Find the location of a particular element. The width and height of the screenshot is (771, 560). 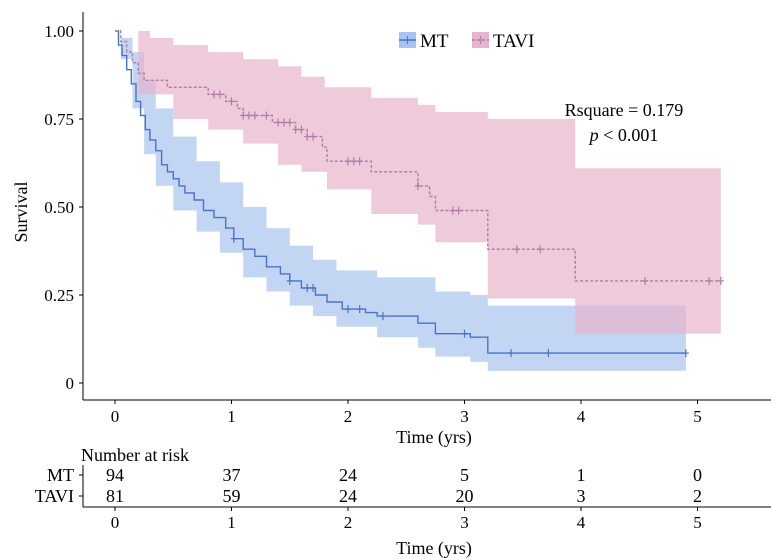

x-tick-label: 3 is located at coordinates (464, 416).